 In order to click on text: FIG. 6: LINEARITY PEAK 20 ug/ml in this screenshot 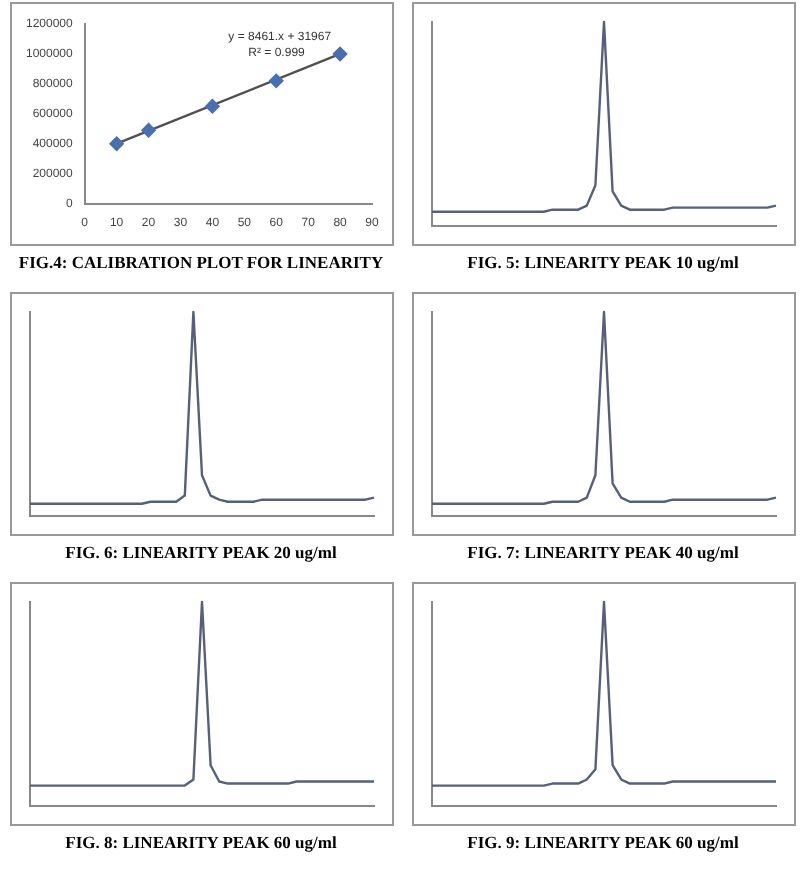, I will do `click(201, 552)`.